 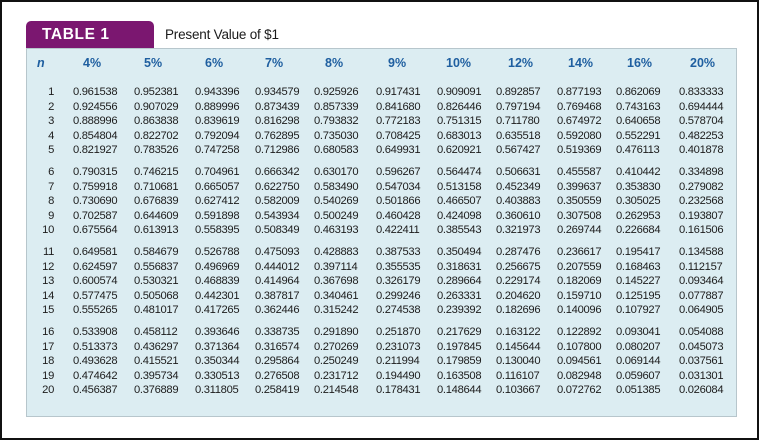 I want to click on table-cell: 0.759918, so click(x=95, y=186).